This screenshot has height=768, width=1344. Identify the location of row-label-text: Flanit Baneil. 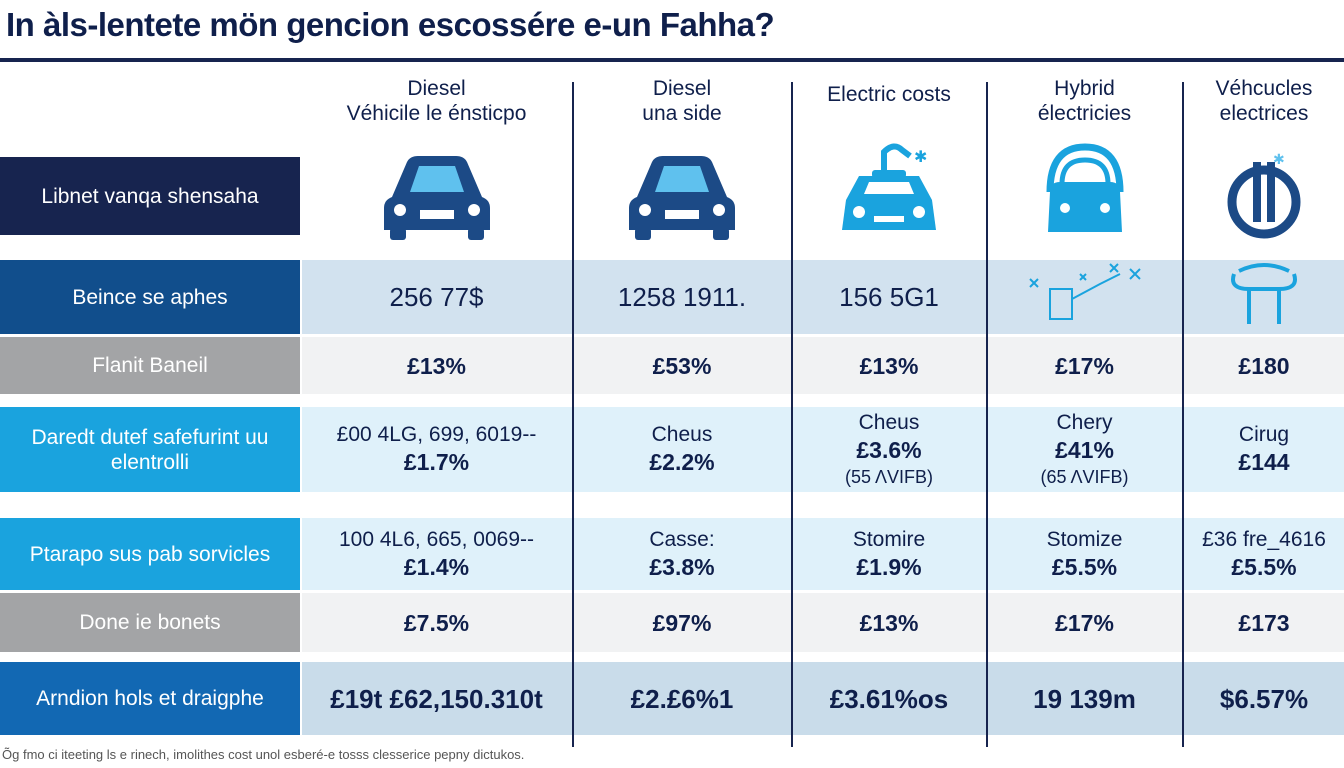
(150, 365).